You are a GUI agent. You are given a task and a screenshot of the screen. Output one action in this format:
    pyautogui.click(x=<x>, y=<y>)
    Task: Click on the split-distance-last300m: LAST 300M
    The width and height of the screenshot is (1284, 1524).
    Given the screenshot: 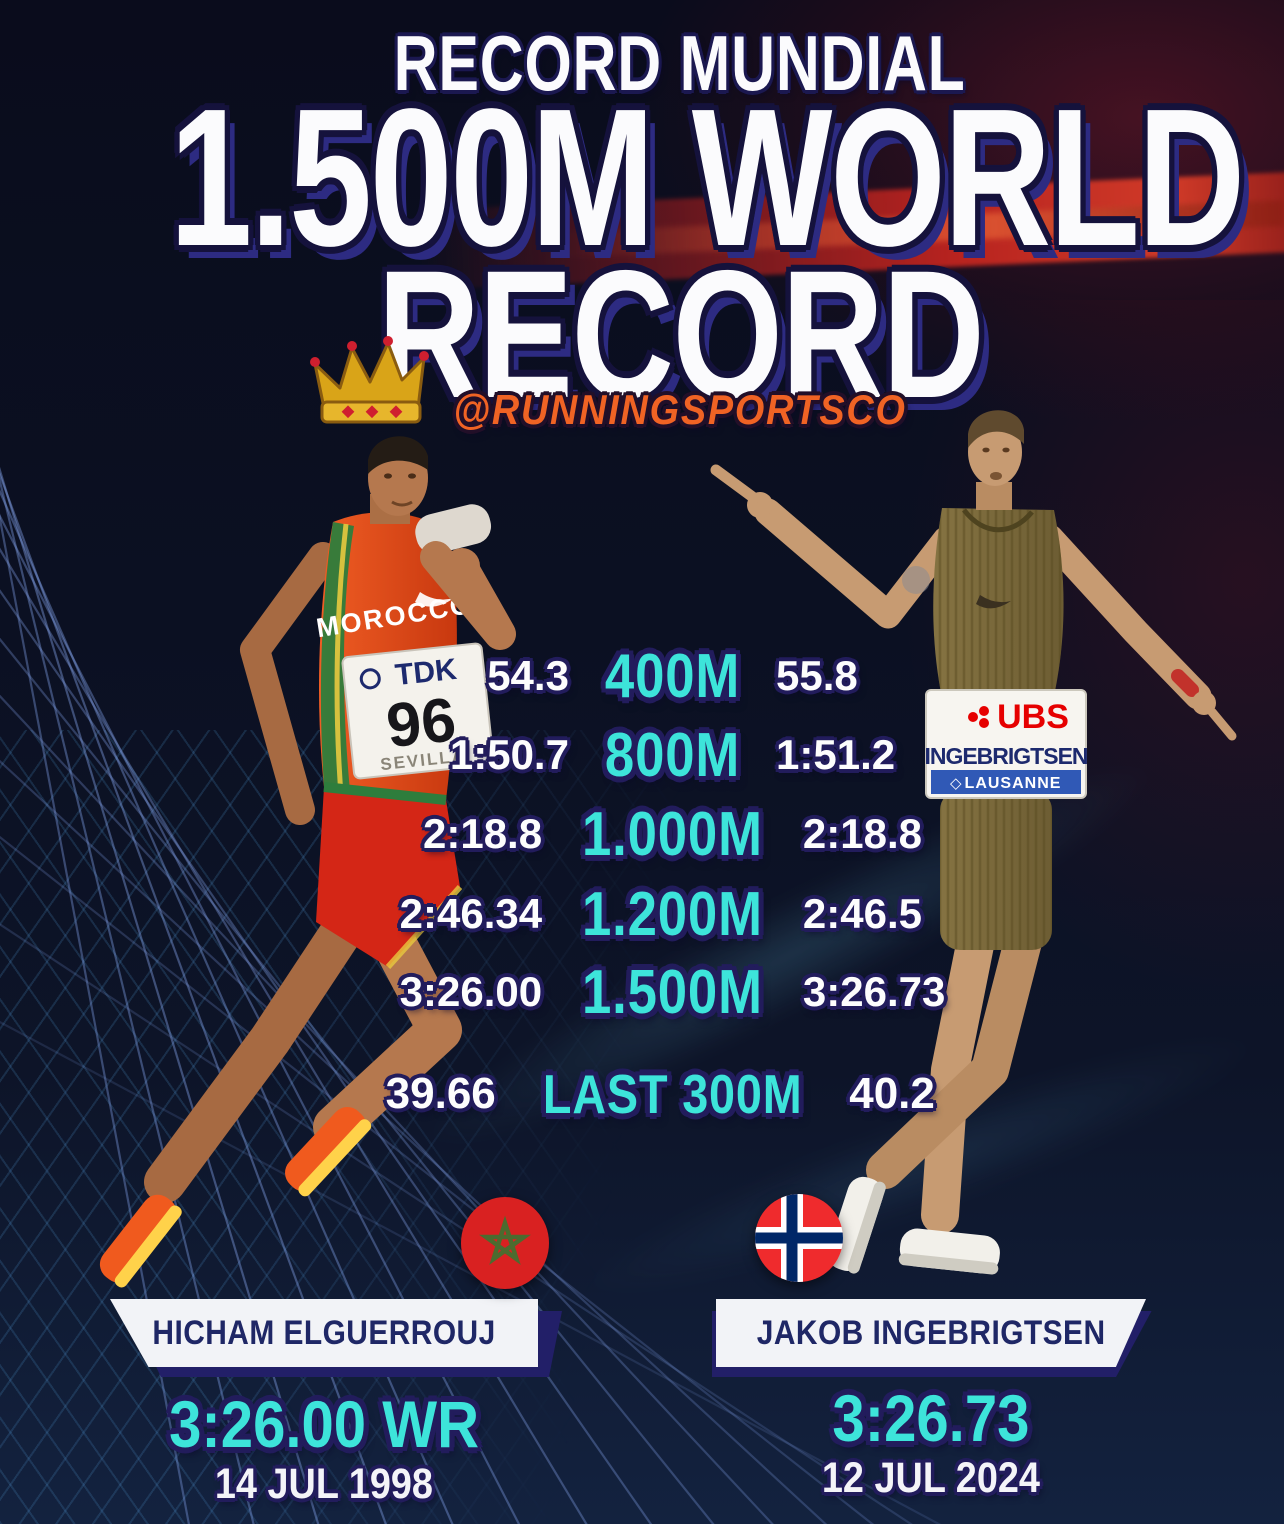 What is the action you would take?
    pyautogui.click(x=672, y=1094)
    